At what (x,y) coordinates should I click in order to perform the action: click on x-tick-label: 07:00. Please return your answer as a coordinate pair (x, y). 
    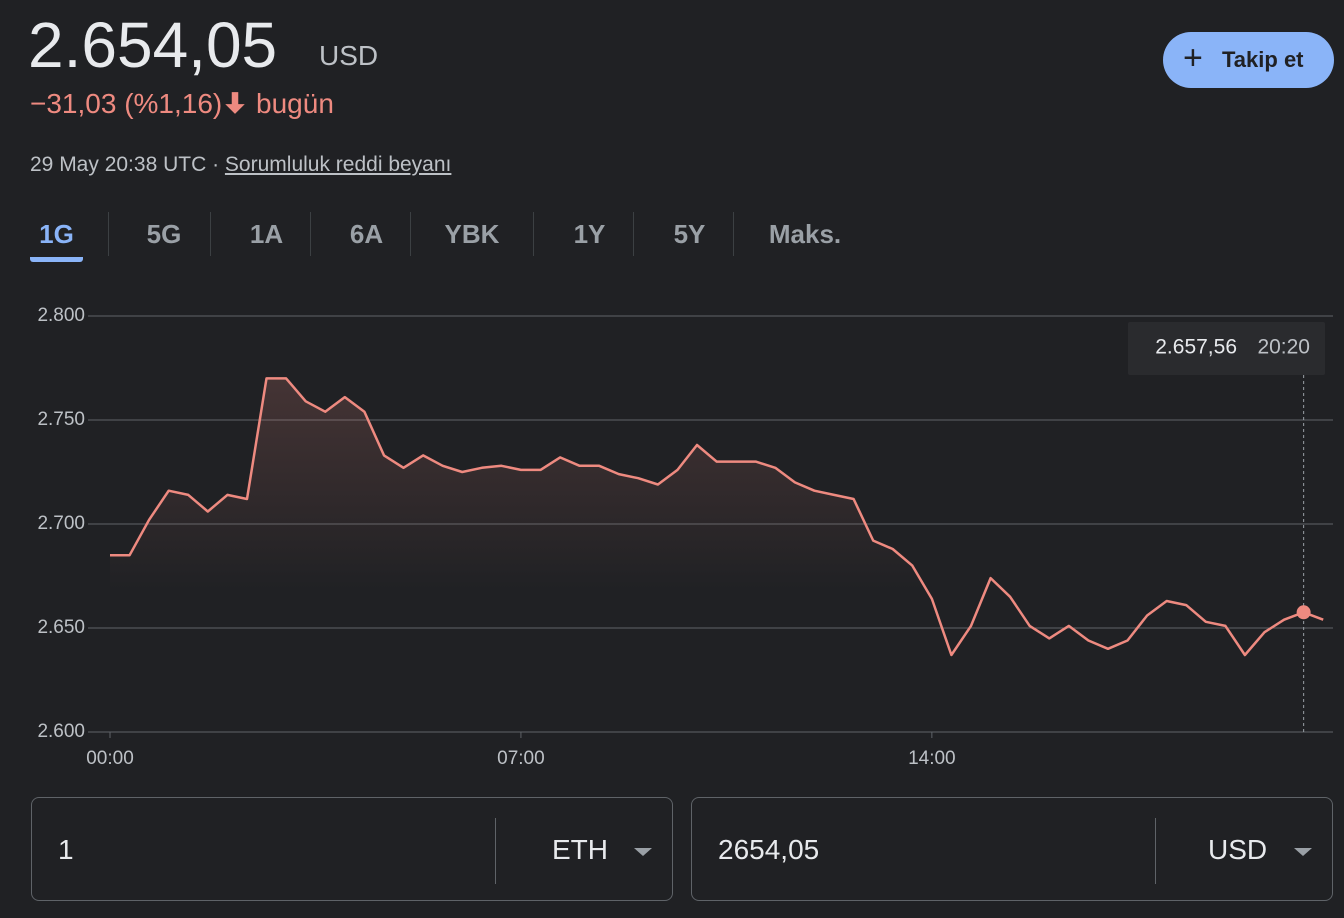
    Looking at the image, I should click on (521, 758).